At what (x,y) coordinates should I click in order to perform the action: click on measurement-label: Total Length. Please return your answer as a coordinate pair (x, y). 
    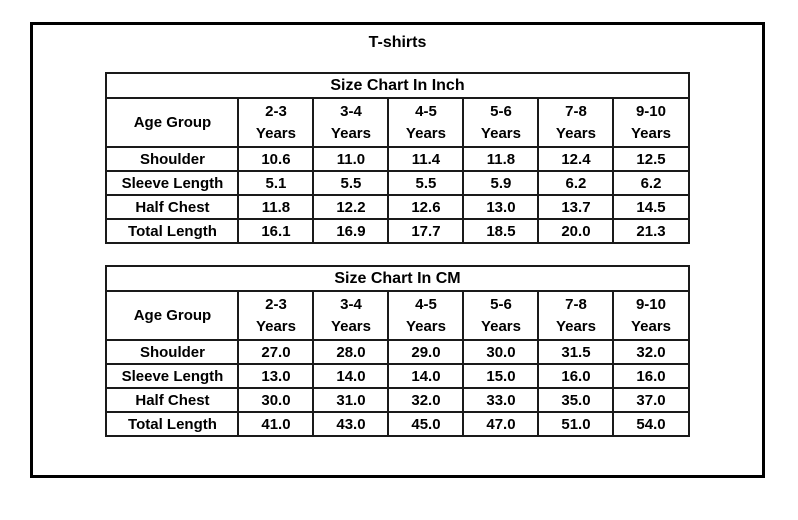
    Looking at the image, I should click on (172, 424).